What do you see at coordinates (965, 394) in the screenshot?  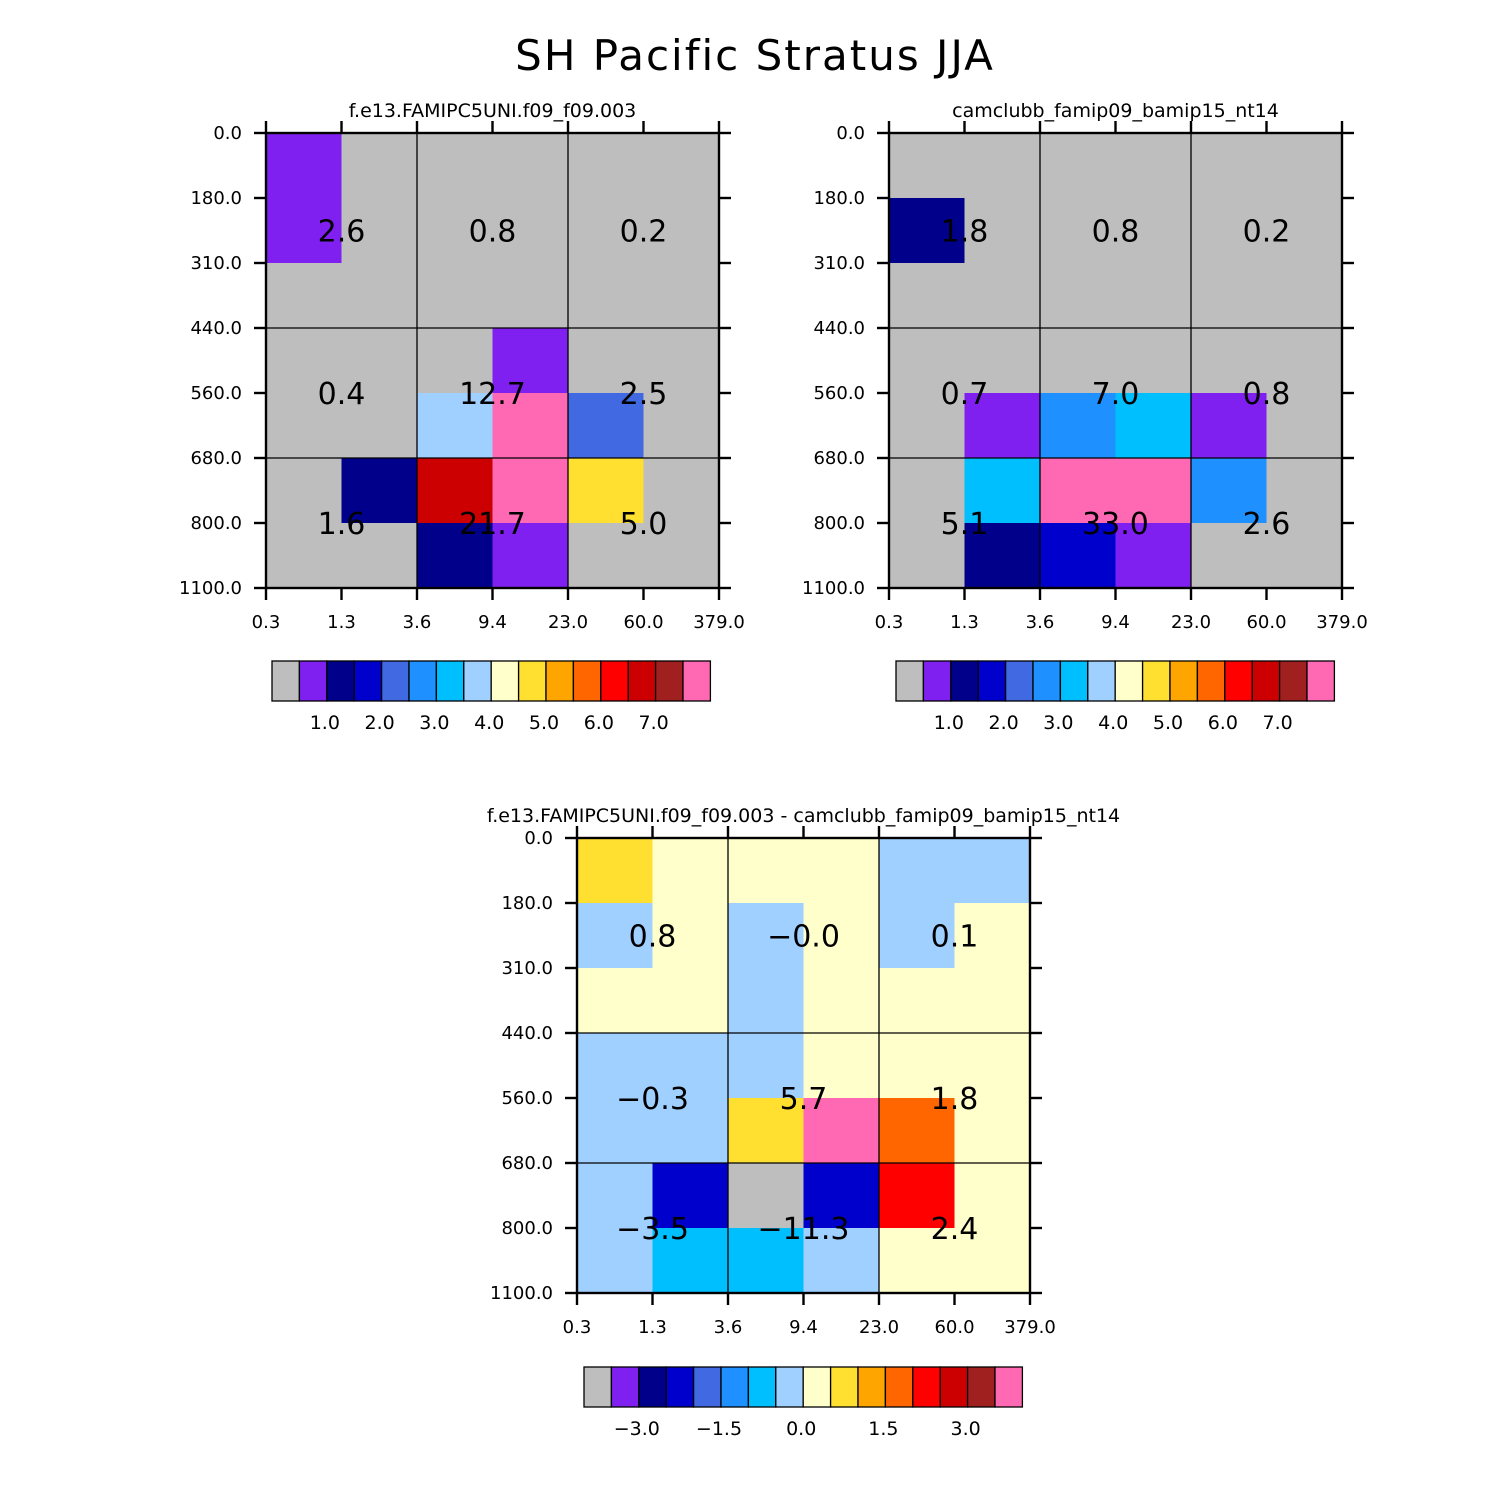 I see `box-value-label: 0.7` at bounding box center [965, 394].